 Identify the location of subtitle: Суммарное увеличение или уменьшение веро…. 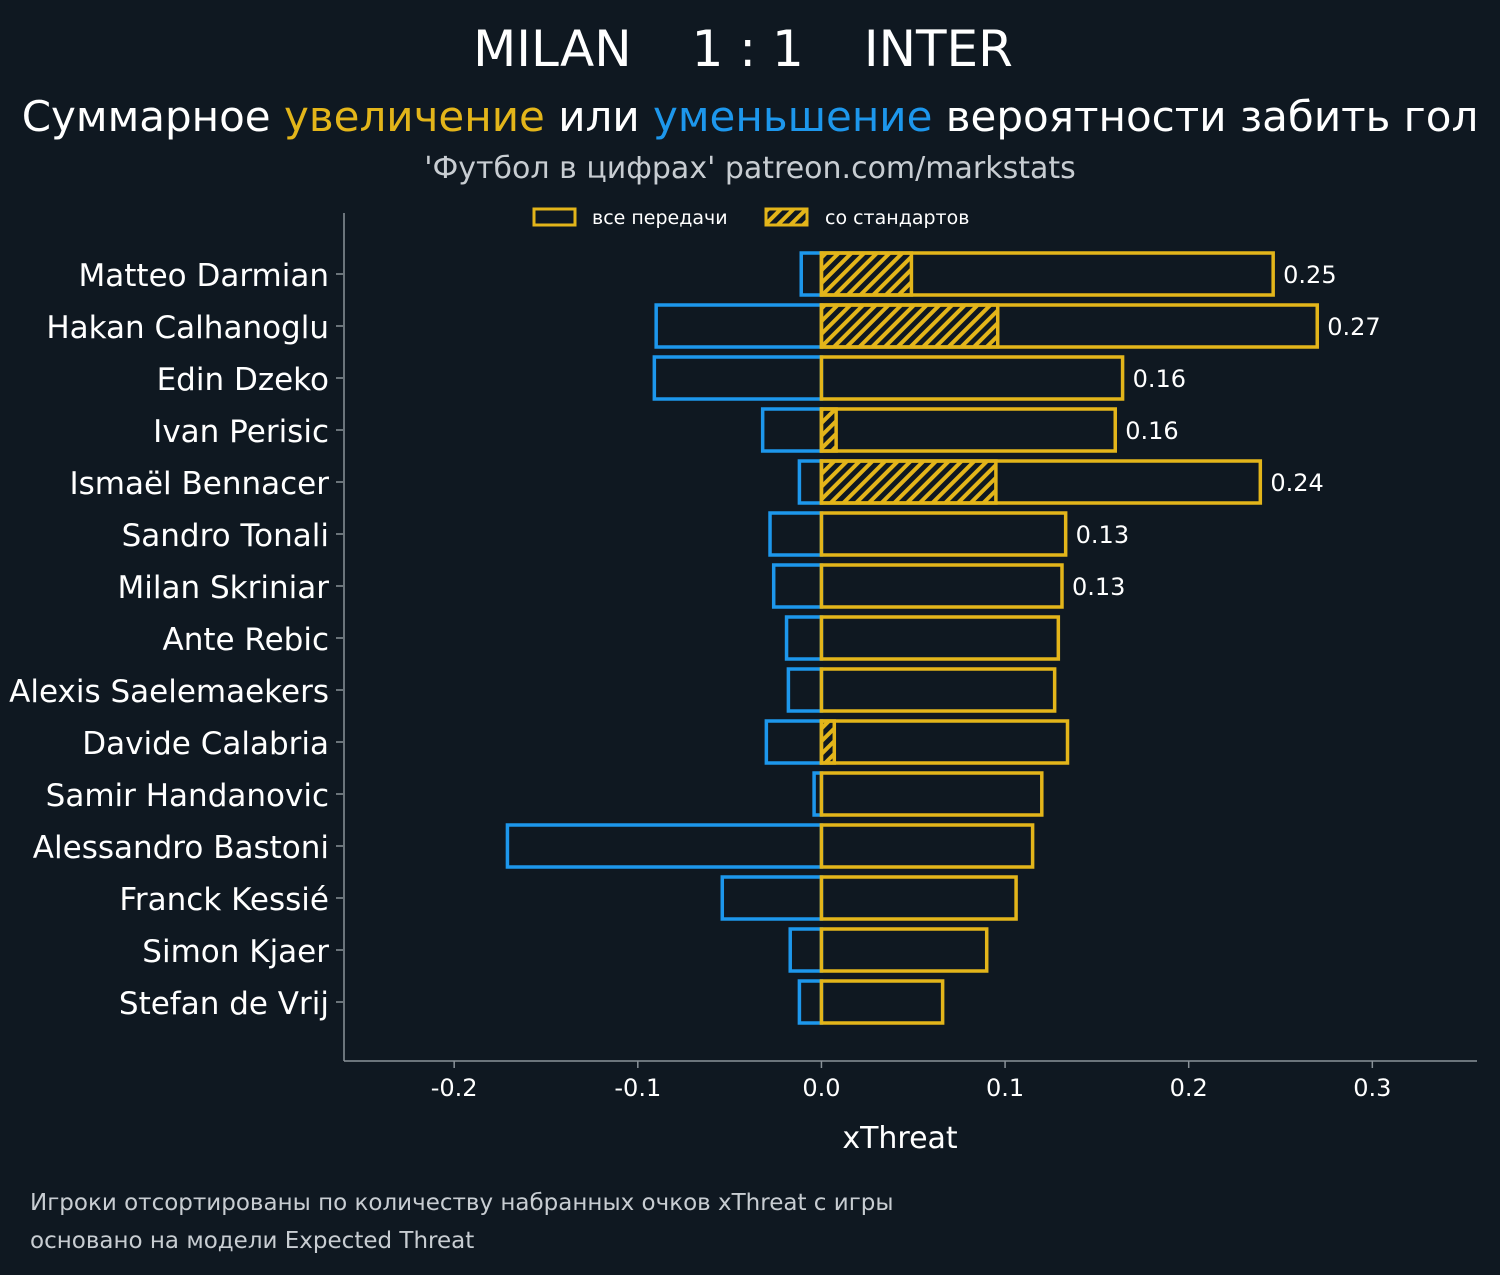
(750, 116).